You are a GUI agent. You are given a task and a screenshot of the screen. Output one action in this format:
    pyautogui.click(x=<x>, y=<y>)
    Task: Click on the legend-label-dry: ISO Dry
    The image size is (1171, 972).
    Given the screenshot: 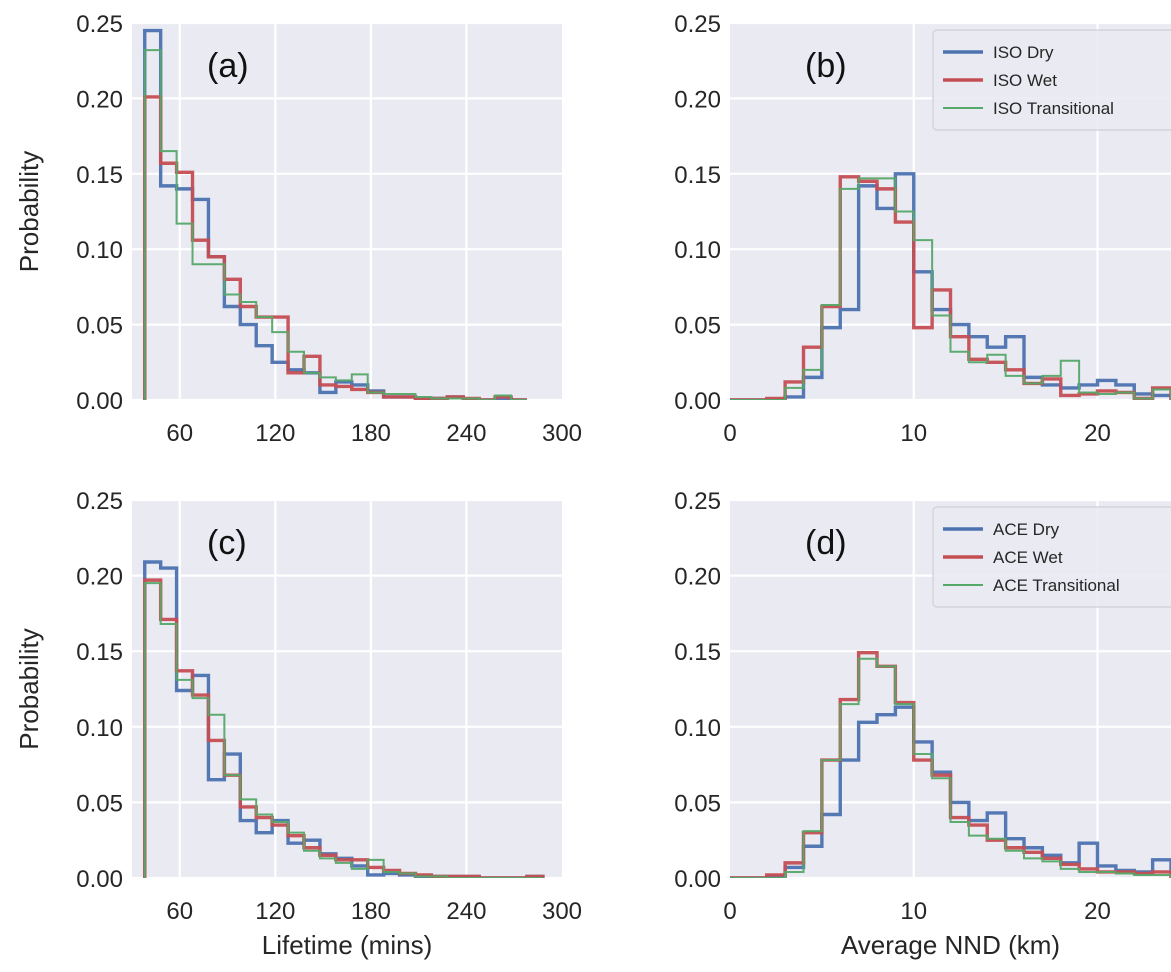 What is the action you would take?
    pyautogui.click(x=1023, y=52)
    